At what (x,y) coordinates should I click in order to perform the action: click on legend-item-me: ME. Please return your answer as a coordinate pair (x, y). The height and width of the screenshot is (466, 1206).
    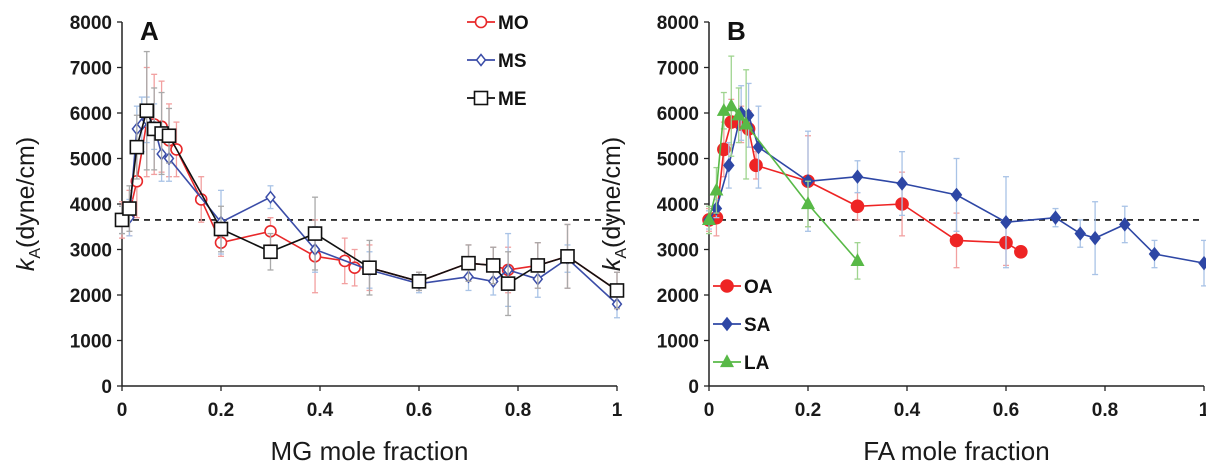
    Looking at the image, I should click on (497, 99).